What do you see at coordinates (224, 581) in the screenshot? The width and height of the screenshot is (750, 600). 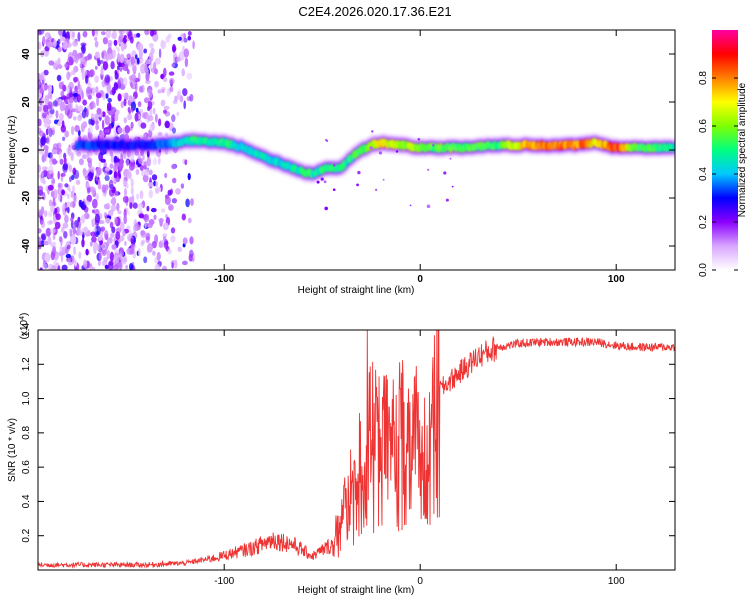 I see `snr-x-tick-label: -100` at bounding box center [224, 581].